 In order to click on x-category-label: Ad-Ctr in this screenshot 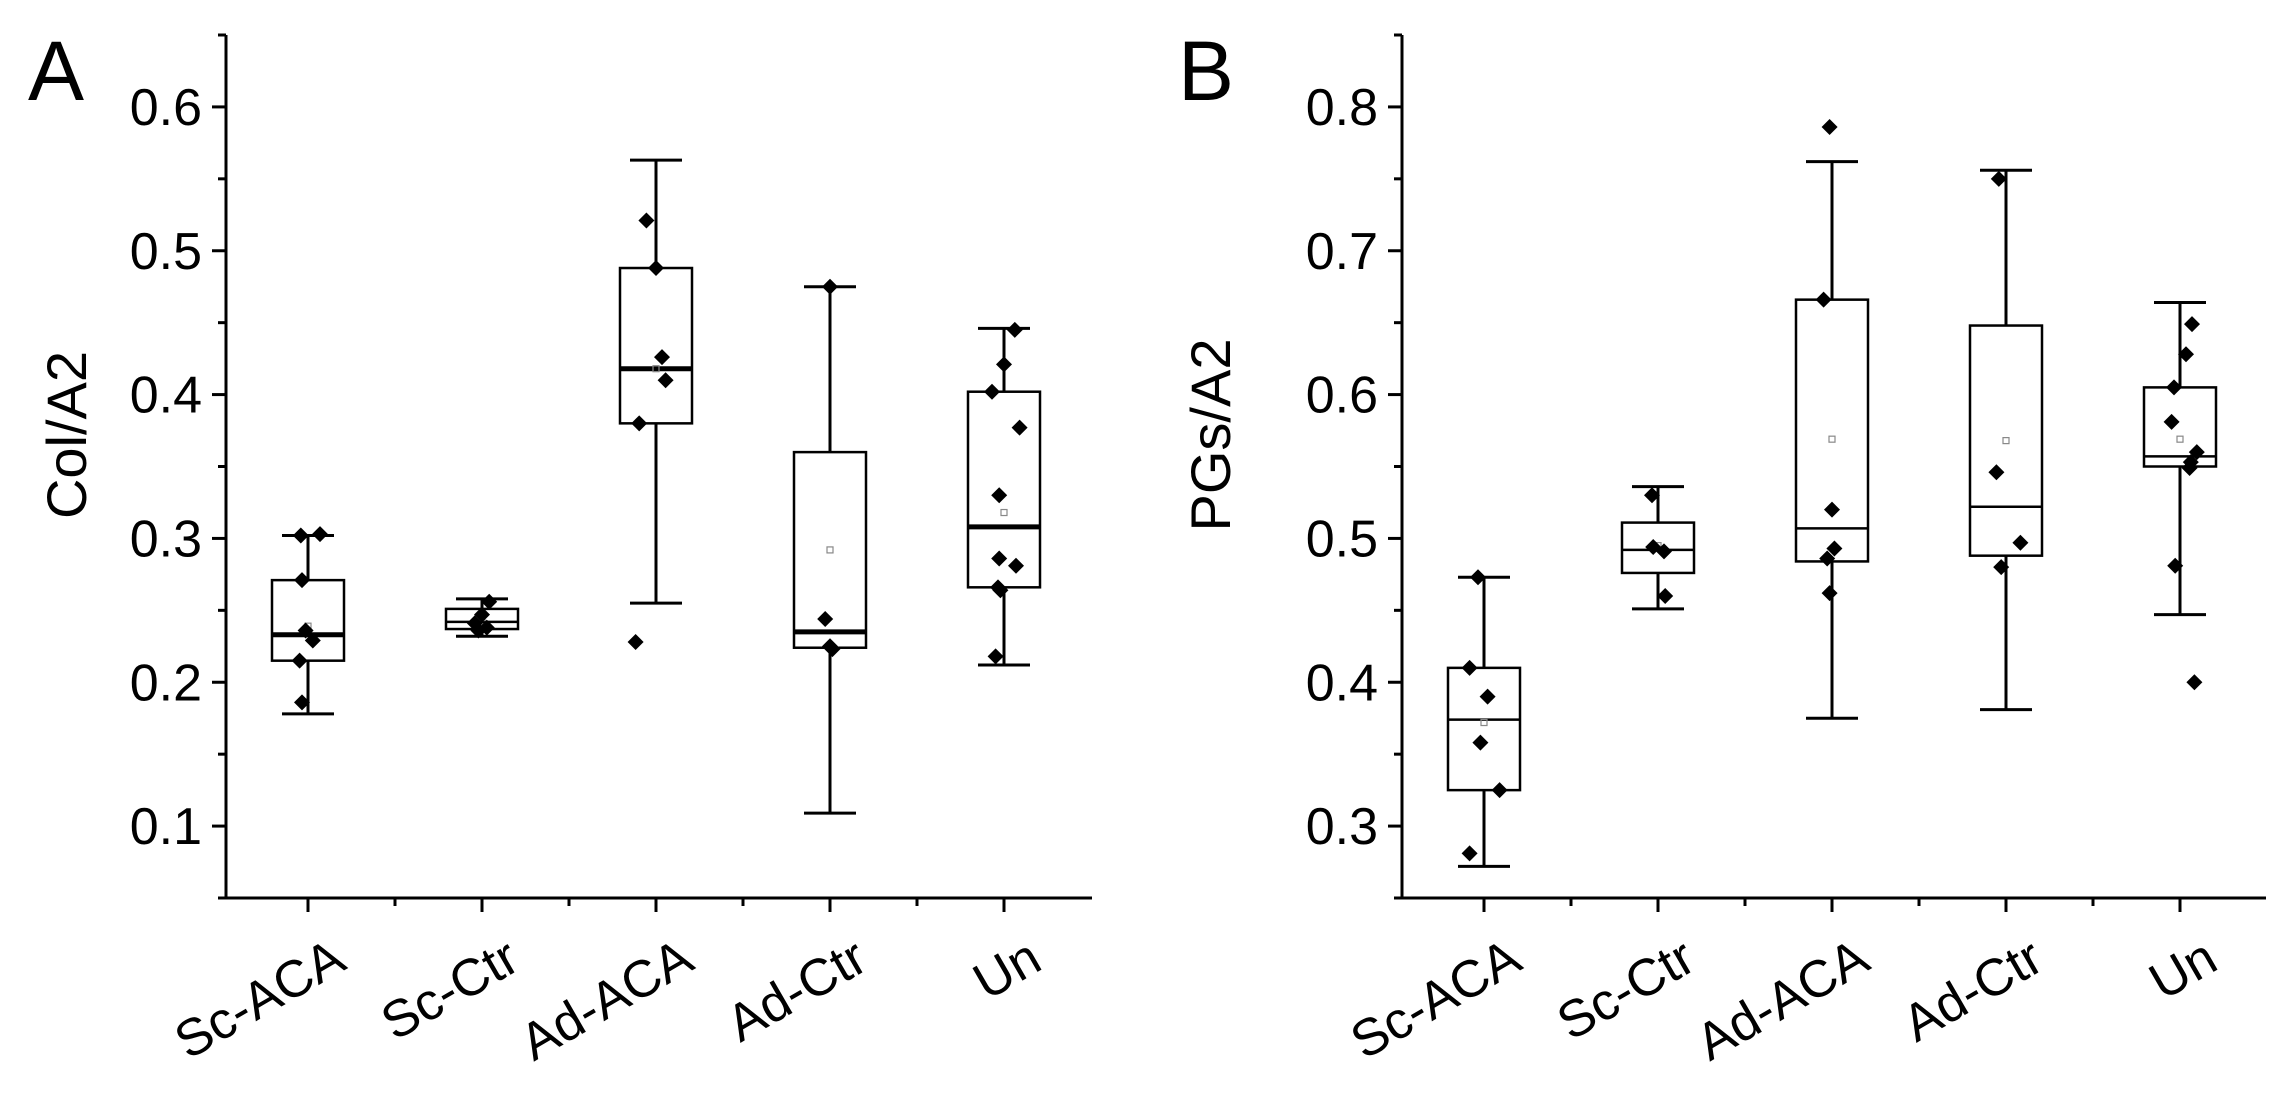, I will do `click(1972, 990)`.